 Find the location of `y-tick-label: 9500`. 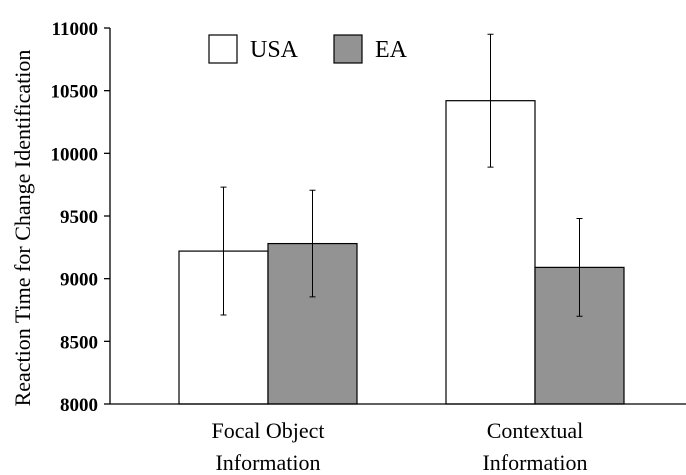

y-tick-label: 9500 is located at coordinates (79, 217).